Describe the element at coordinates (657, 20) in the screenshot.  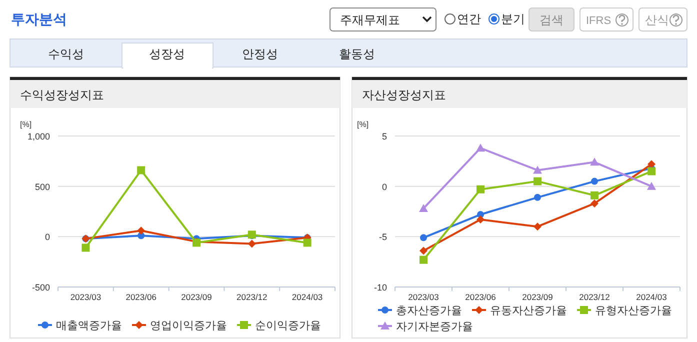
I see `text: 산식` at that location.